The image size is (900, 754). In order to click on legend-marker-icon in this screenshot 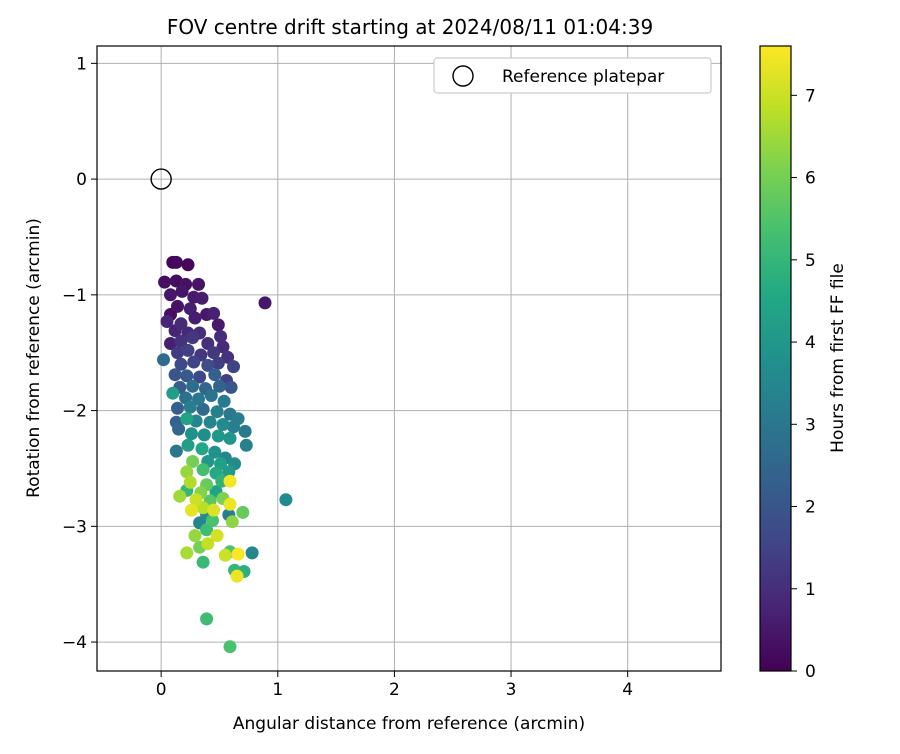, I will do `click(463, 76)`.